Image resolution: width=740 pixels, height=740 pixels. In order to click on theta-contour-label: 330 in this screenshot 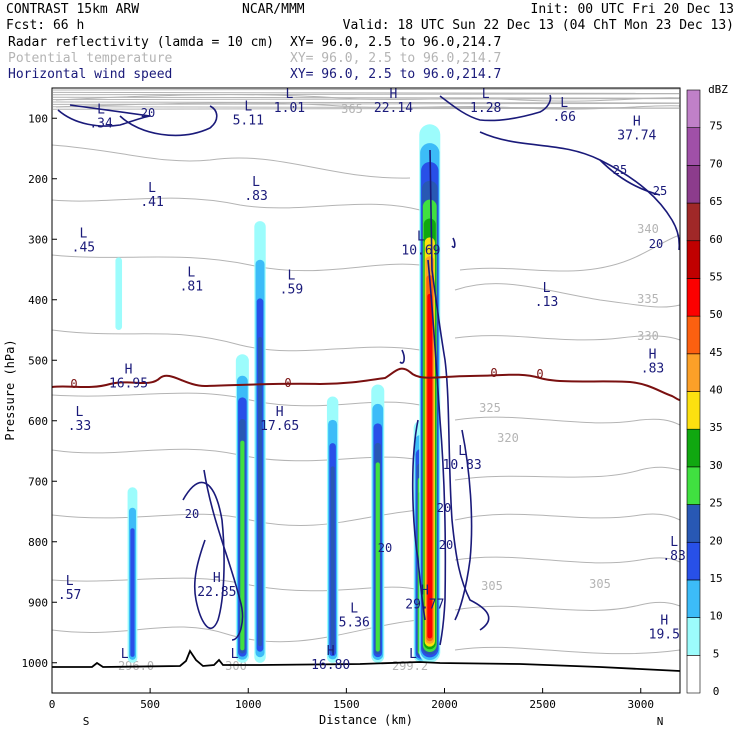, I will do `click(648, 336)`.